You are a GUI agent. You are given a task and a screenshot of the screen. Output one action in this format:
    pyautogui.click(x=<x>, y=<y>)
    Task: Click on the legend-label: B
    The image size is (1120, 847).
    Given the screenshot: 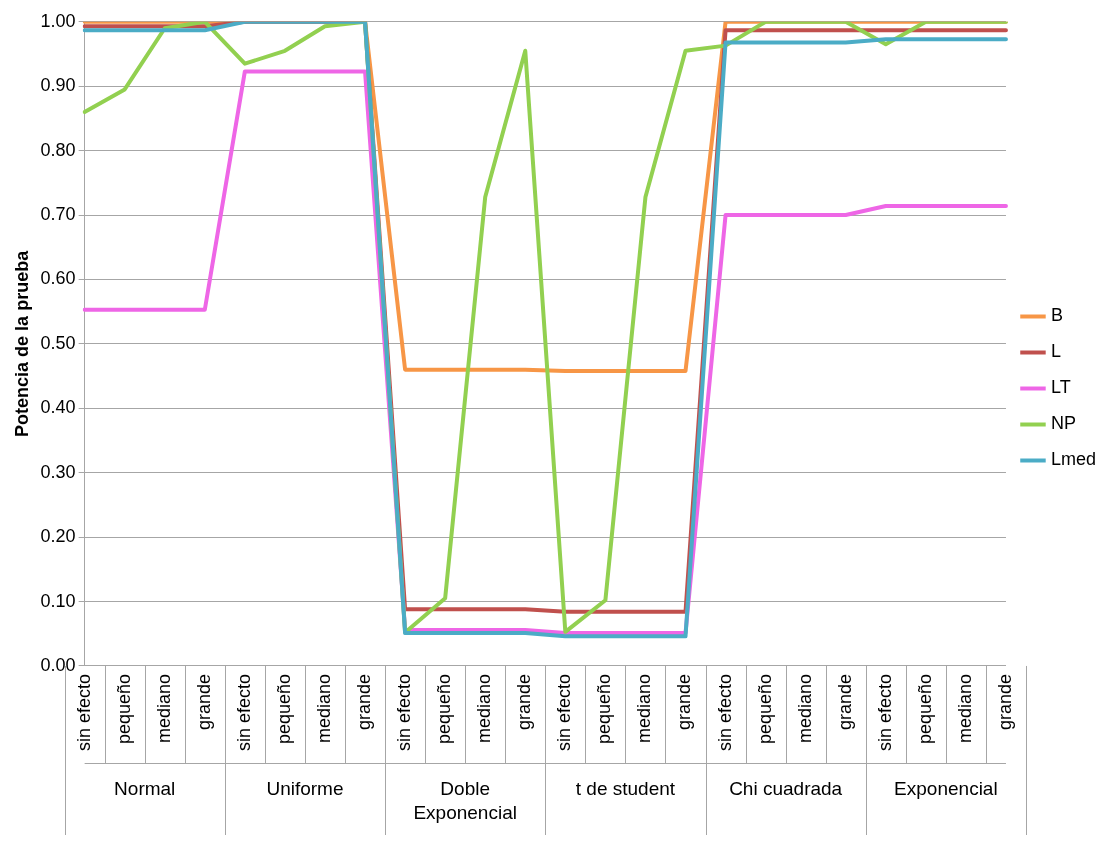 What is the action you would take?
    pyautogui.click(x=1056, y=315)
    